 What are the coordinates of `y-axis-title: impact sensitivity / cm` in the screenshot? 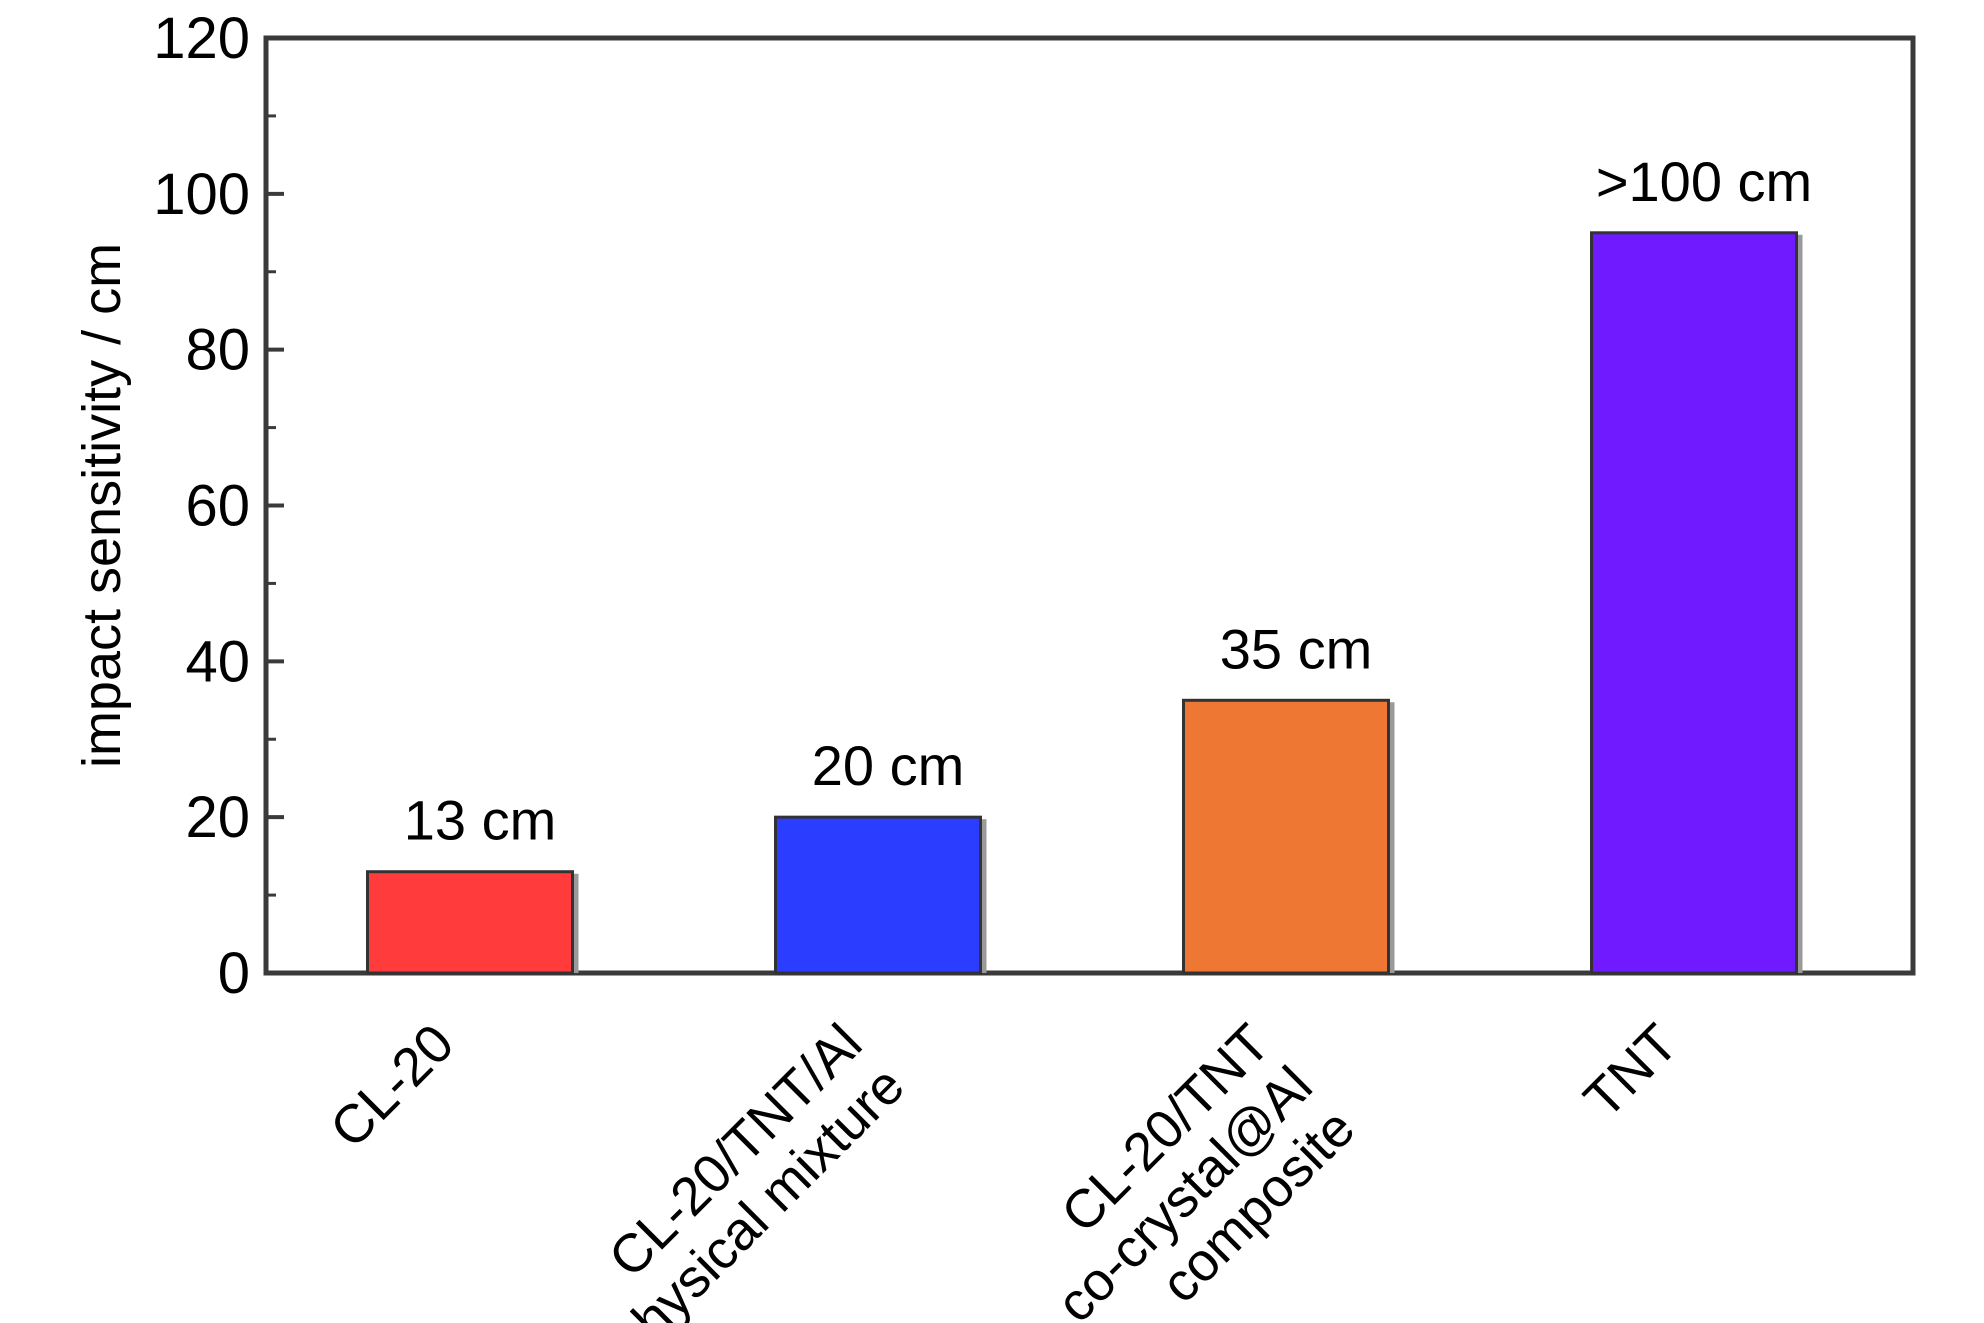 It's located at (102, 505).